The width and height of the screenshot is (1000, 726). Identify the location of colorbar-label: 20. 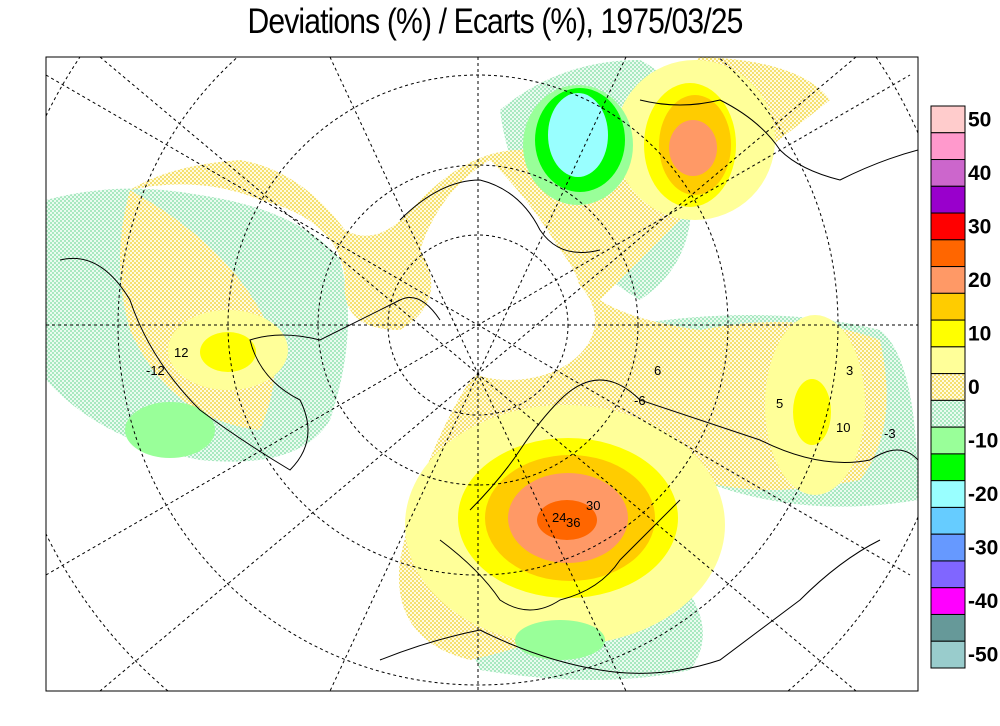
(979, 280).